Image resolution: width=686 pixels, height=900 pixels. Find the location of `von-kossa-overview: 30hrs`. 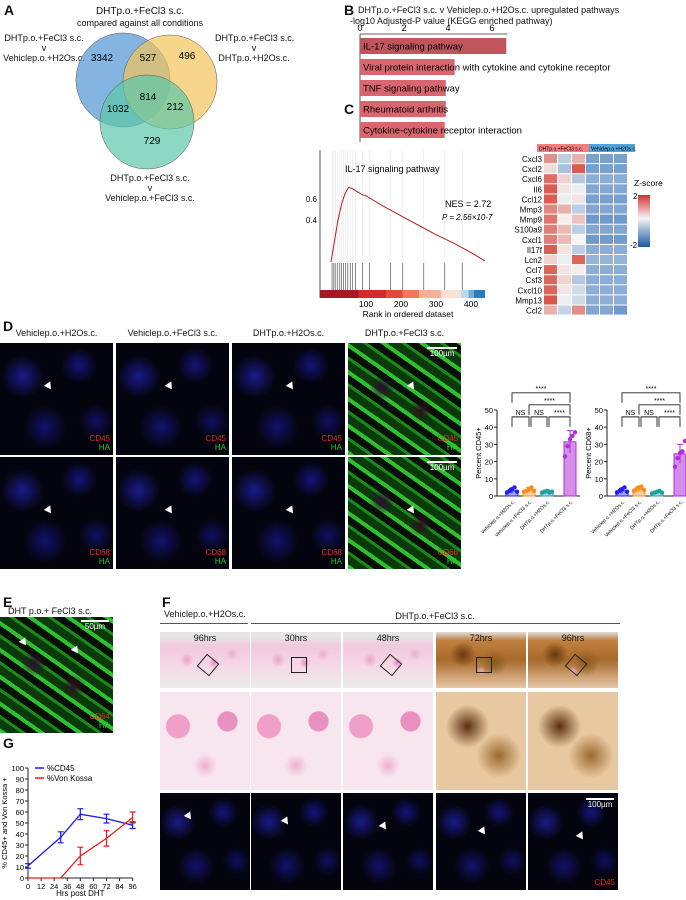

von-kossa-overview: 30hrs is located at coordinates (296, 660).